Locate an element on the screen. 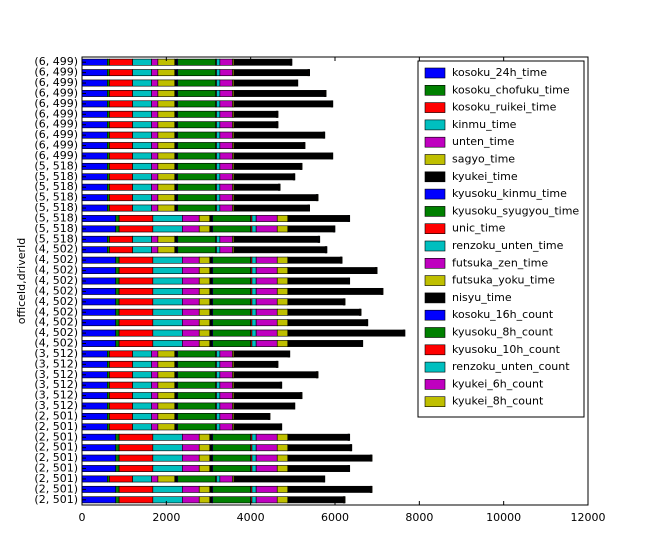  legend-label: renzoku_unten_count is located at coordinates (511, 366).